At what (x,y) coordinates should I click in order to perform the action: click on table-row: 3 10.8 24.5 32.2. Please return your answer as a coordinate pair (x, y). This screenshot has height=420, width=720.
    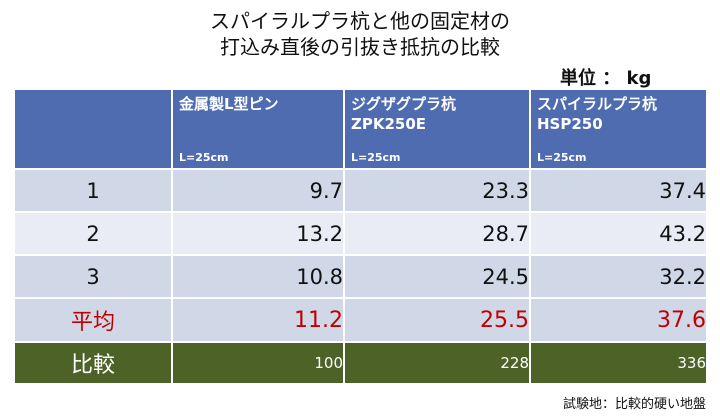
    Looking at the image, I should click on (360, 276).